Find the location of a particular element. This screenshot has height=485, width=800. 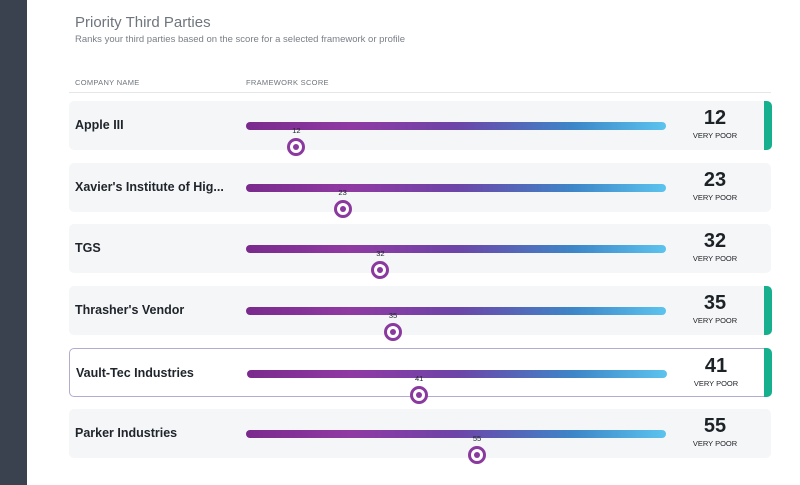

score-value: 35 is located at coordinates (715, 303).